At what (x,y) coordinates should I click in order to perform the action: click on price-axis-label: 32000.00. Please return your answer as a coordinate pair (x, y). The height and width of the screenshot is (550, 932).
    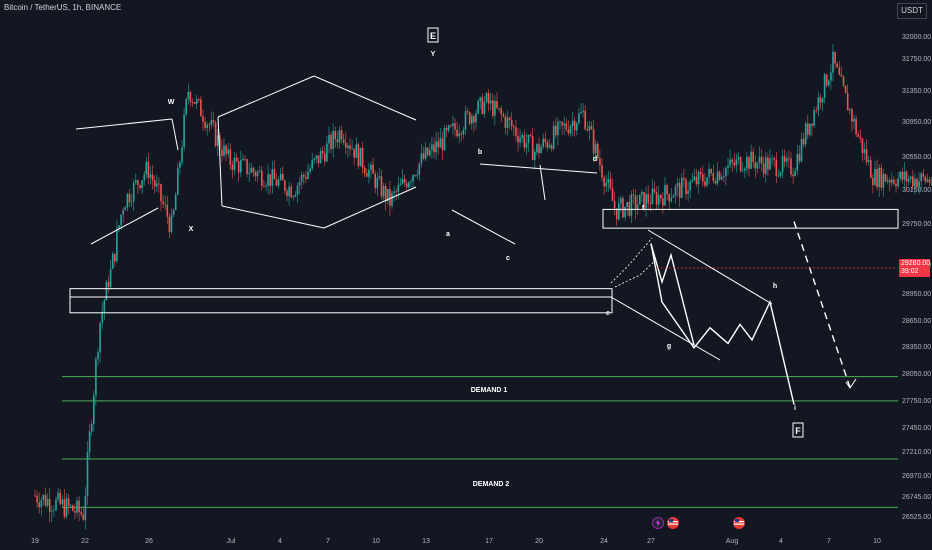
    Looking at the image, I should click on (916, 37).